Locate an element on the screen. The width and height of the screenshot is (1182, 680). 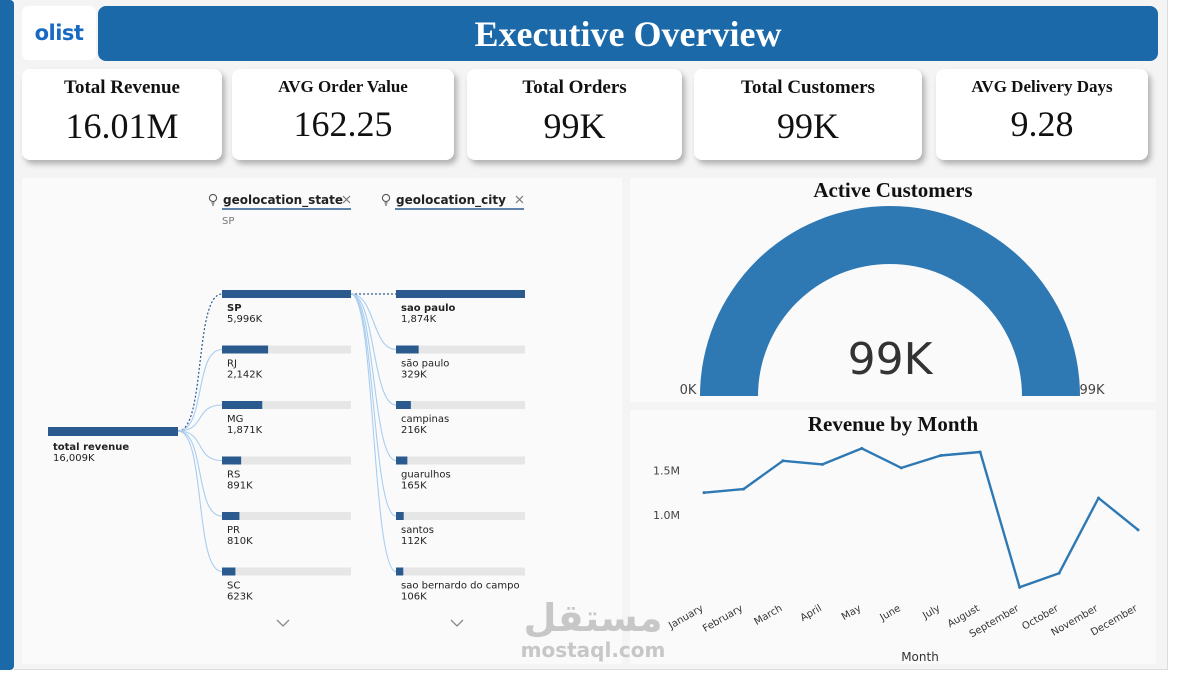
tree-link-selected is located at coordinates (200, 362).